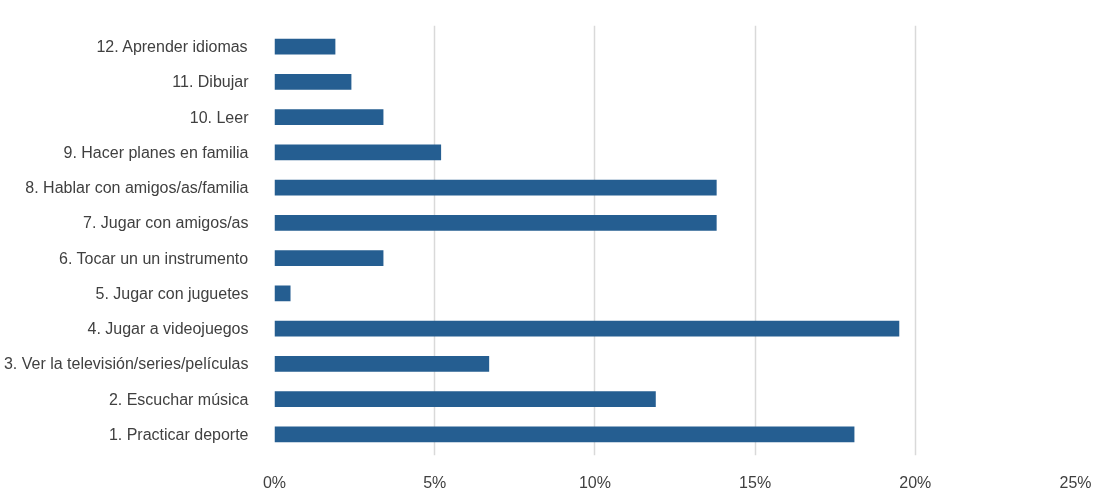  I want to click on y-tick-label: 9. Hacer planes en familia, so click(156, 152).